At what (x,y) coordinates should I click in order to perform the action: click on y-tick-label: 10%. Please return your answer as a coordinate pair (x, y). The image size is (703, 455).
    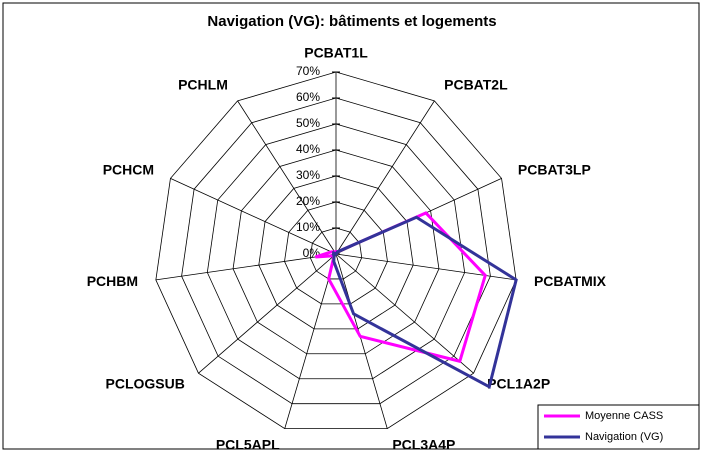
    Looking at the image, I should click on (308, 227).